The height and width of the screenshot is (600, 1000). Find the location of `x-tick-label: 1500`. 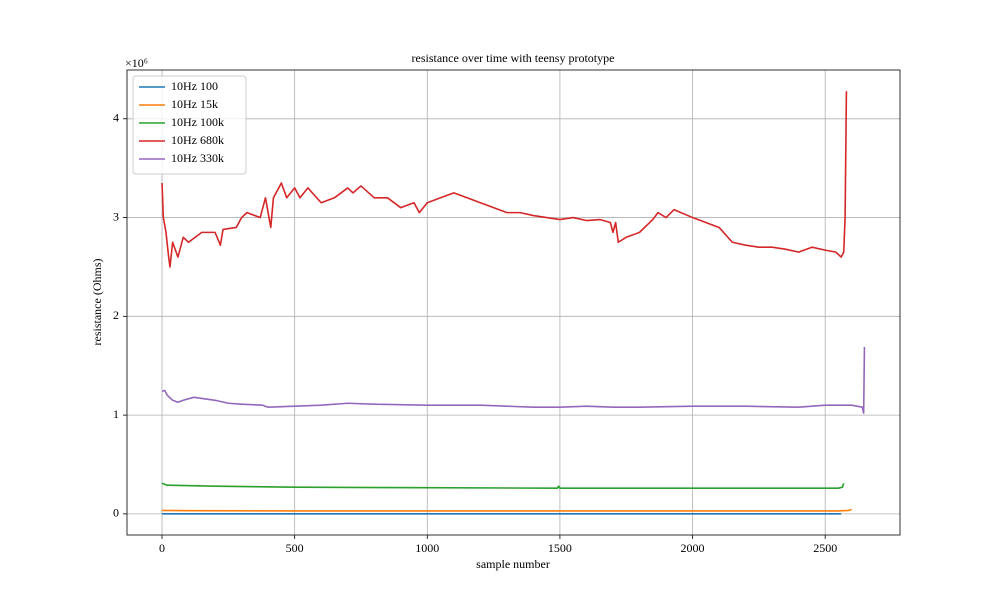

x-tick-label: 1500 is located at coordinates (560, 548).